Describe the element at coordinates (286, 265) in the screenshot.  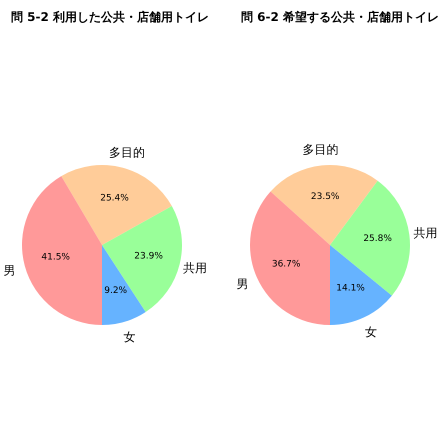
I see `data-label: 36.7%` at that location.